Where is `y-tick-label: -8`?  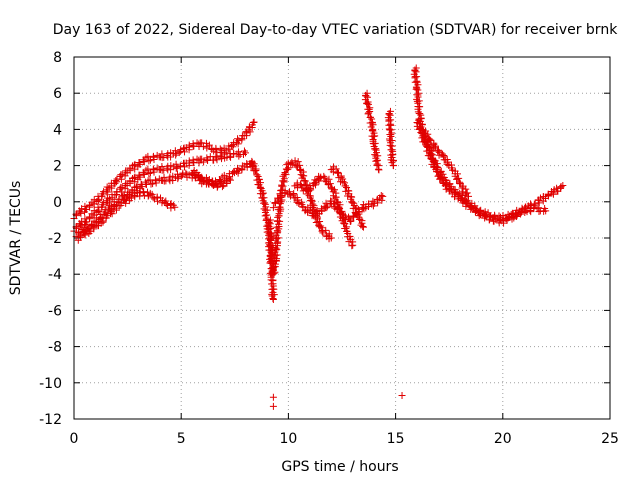 y-tick-label: -8 is located at coordinates (55, 348).